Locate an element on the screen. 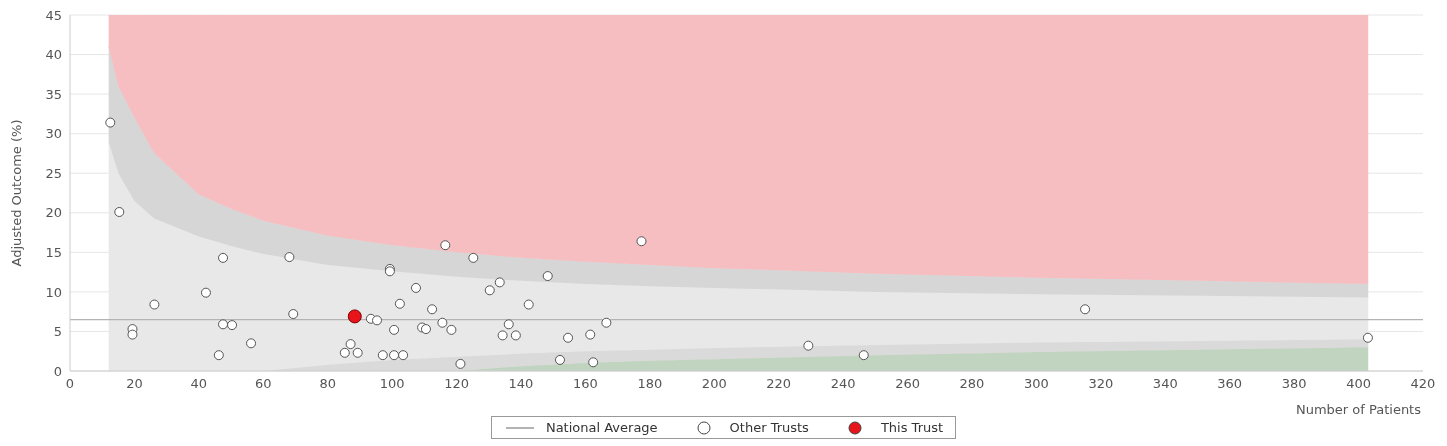 This screenshot has height=446, width=1447. x-tick-label: 300 is located at coordinates (1036, 384).